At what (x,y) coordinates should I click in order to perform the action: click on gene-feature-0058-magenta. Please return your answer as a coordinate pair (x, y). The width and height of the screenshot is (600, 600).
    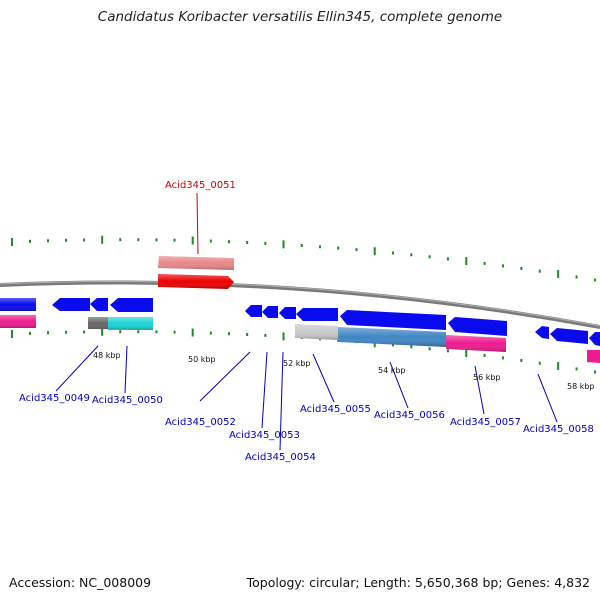
    Looking at the image, I should click on (593, 356).